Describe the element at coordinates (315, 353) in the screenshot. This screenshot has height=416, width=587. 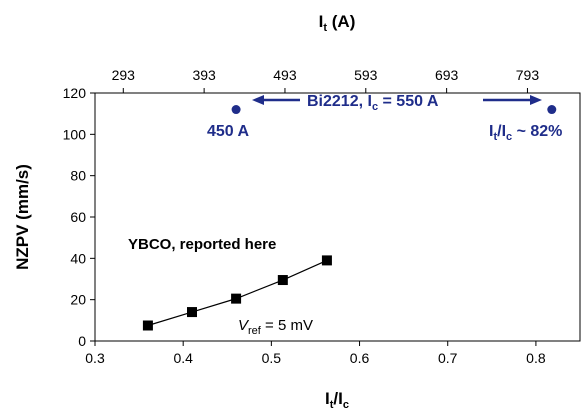
I see `bottom-axis-ticks: 0.3 0.4 0.5 0.6 0.7 0.8` at that location.